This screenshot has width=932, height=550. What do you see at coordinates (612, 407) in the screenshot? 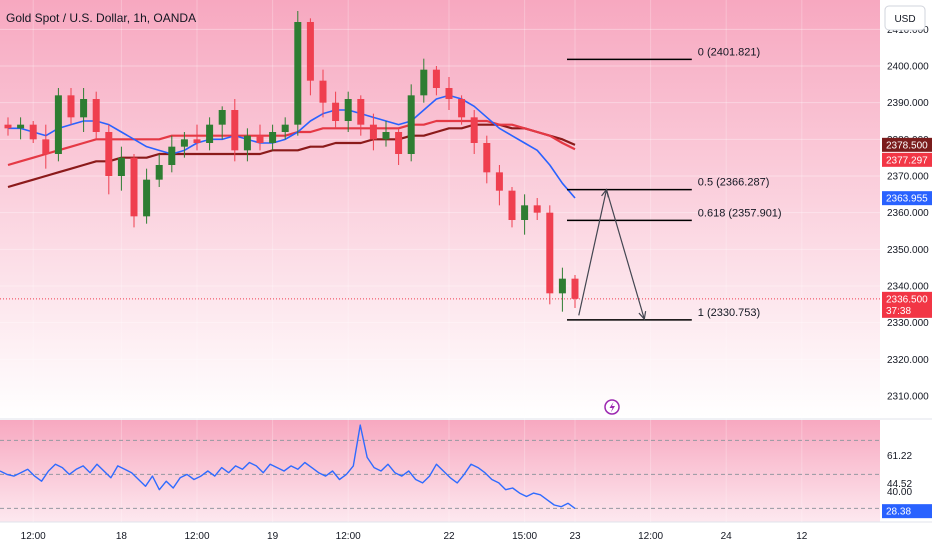
I see `alert-icon` at bounding box center [612, 407].